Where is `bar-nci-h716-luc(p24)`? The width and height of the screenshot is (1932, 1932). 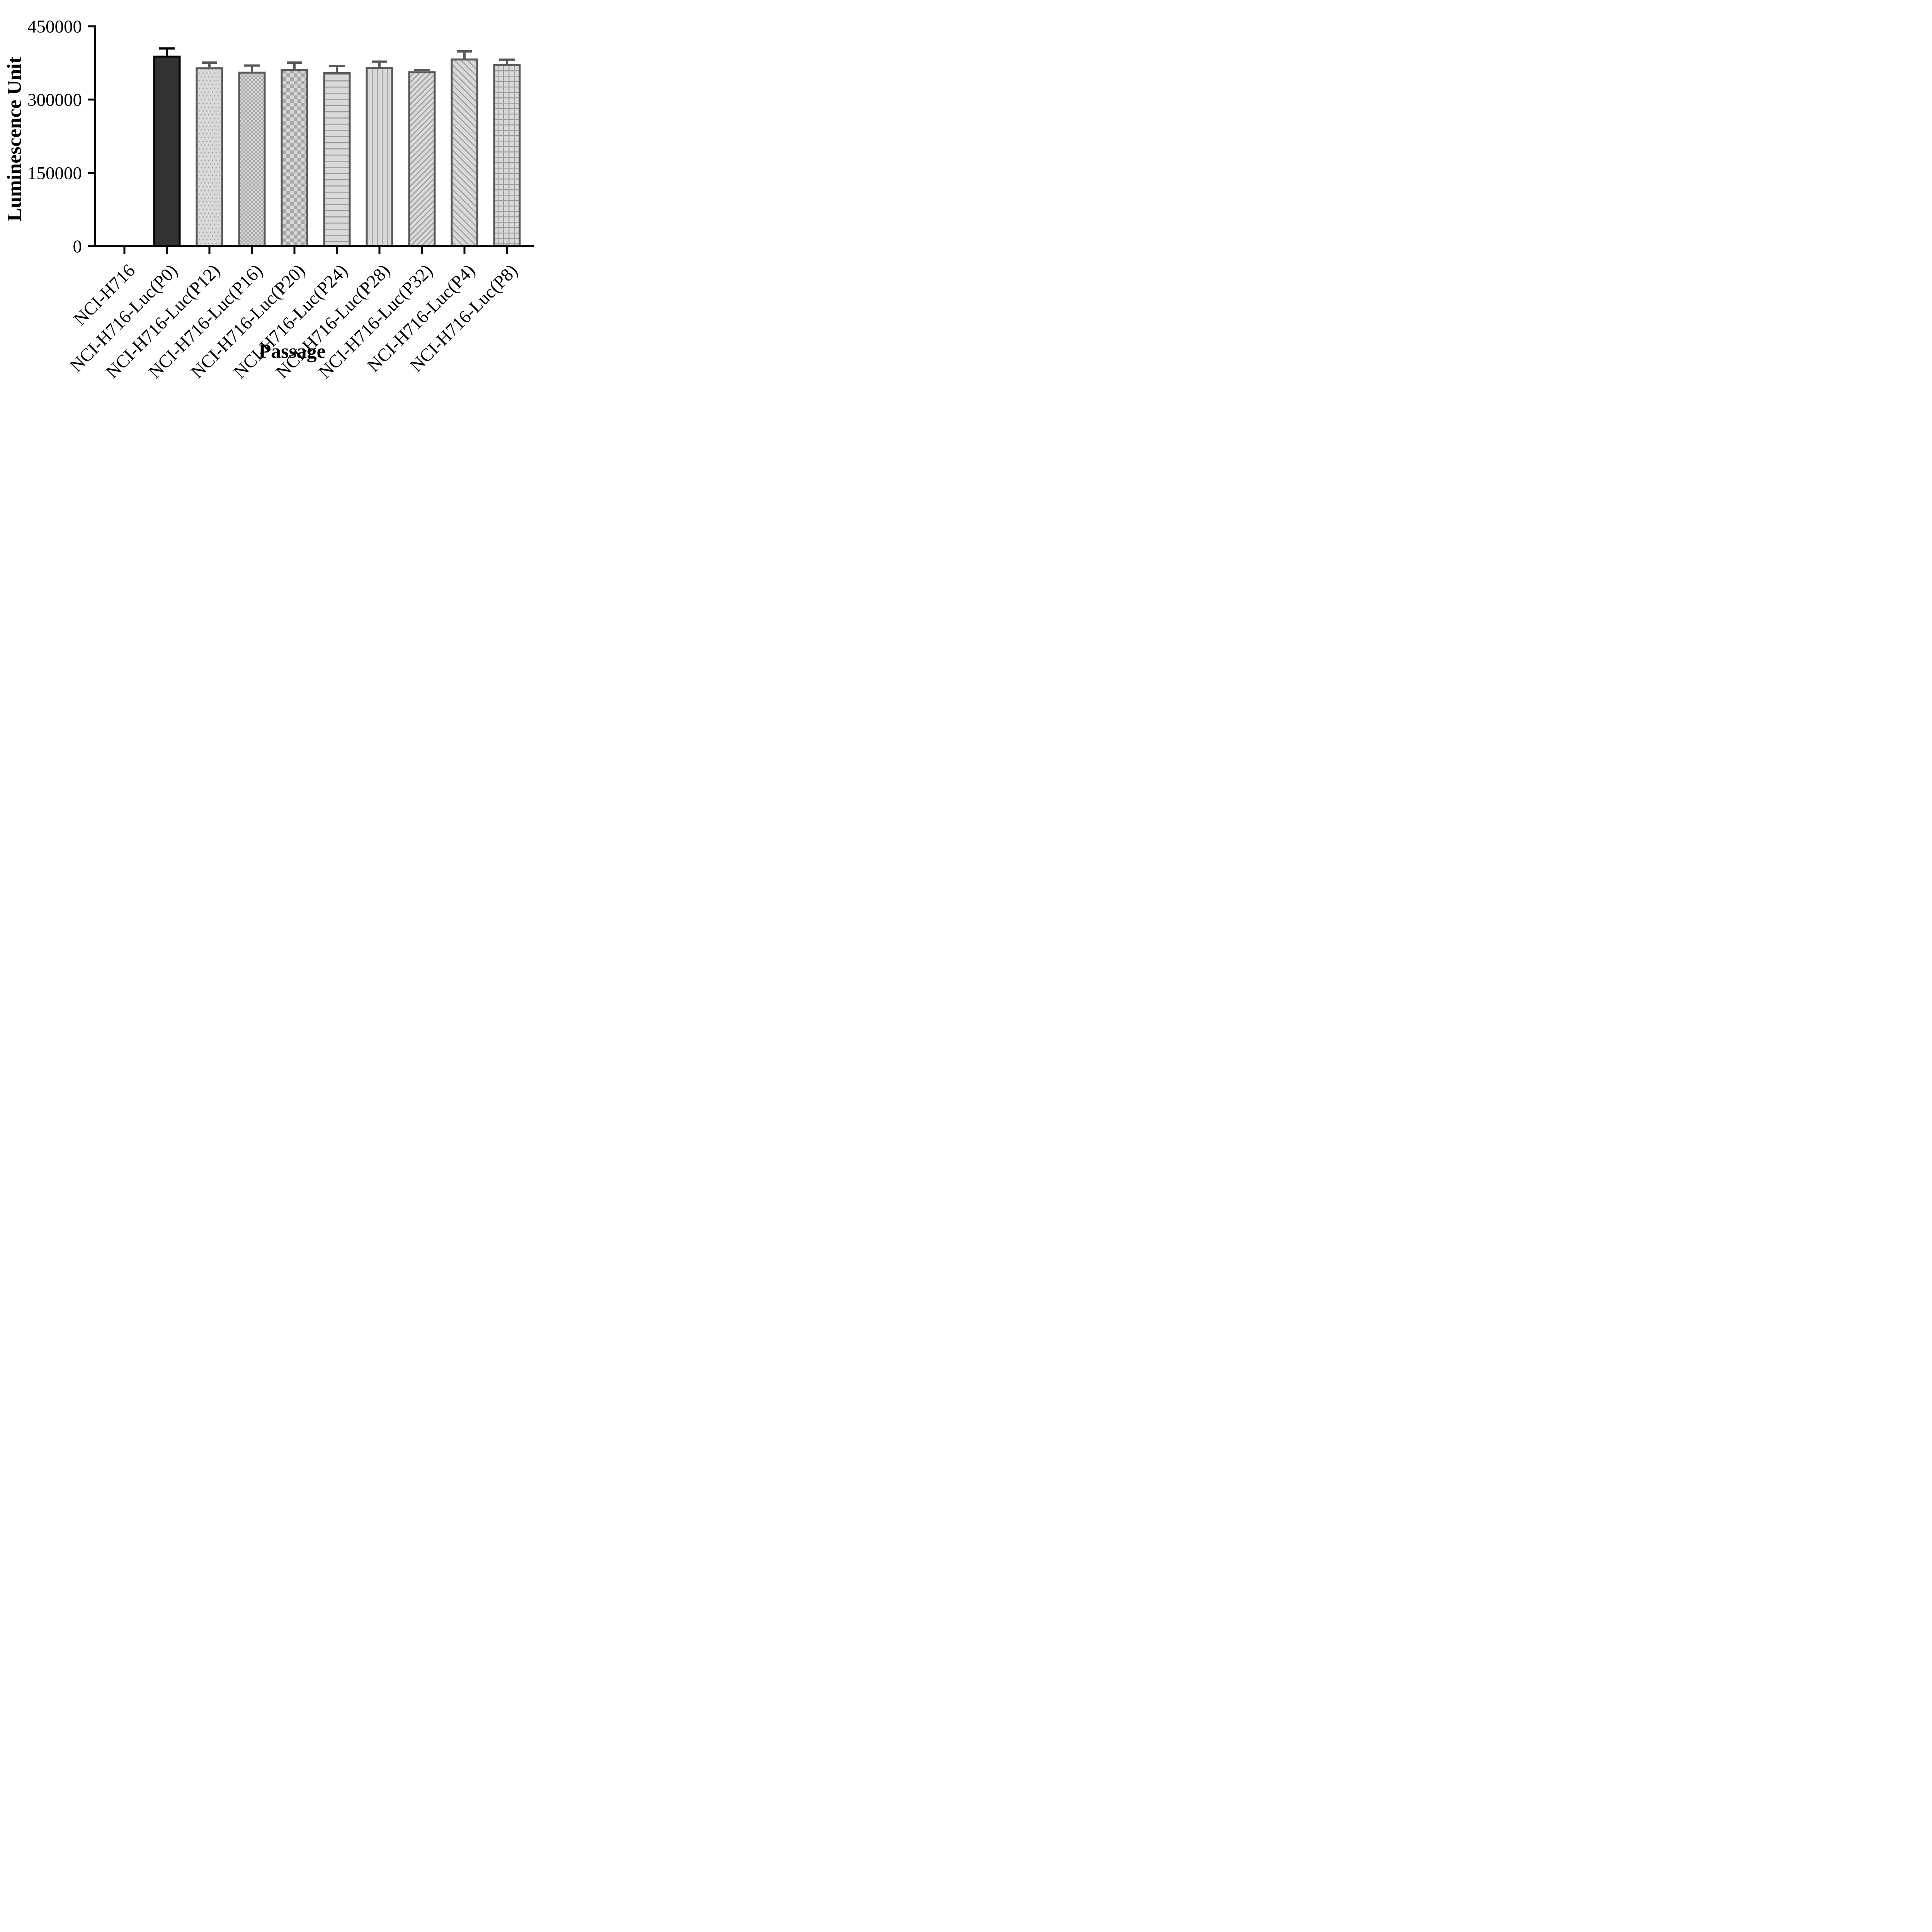
bar-nci-h716-luc(p24) is located at coordinates (337, 160).